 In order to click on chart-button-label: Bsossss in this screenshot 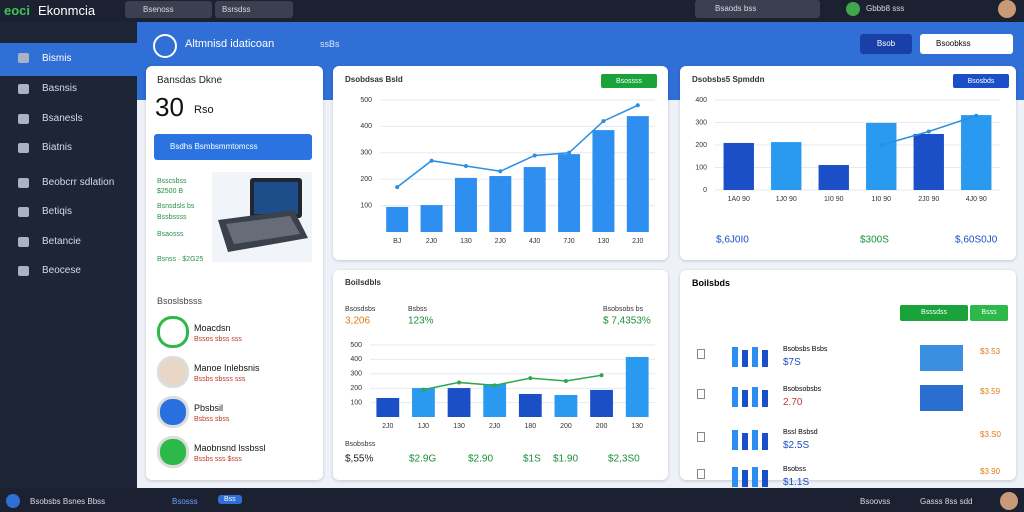, I will do `click(629, 81)`.